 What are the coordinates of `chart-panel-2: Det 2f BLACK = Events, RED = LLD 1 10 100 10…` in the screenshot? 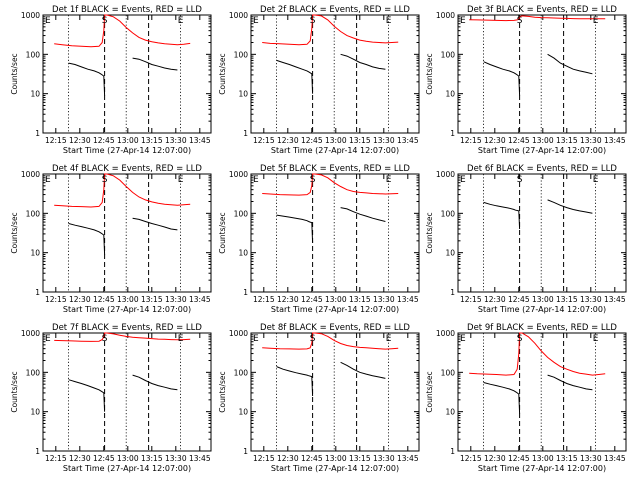 It's located at (319, 80).